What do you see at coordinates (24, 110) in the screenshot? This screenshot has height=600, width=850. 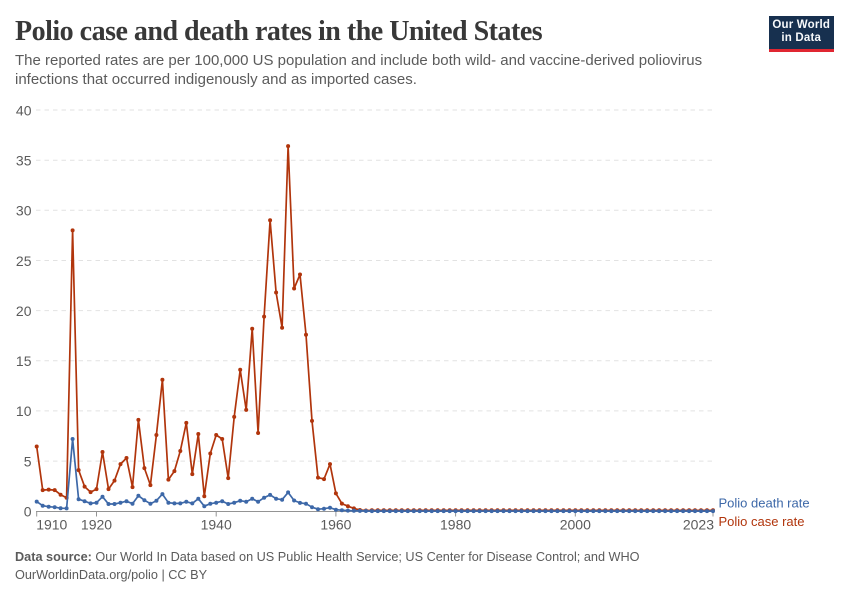 I see `svg-text: 40` at bounding box center [24, 110].